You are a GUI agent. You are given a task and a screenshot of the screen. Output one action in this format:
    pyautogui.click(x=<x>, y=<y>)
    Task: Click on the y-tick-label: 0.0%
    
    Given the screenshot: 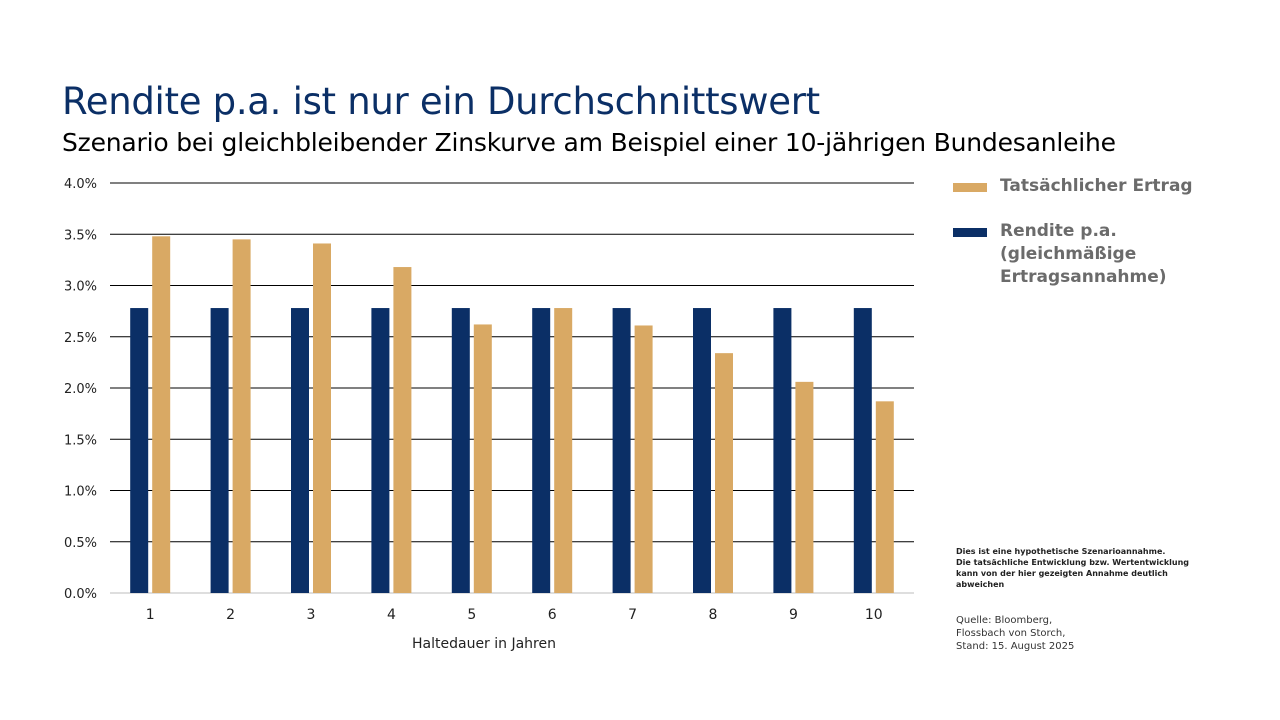 What is the action you would take?
    pyautogui.click(x=80, y=594)
    